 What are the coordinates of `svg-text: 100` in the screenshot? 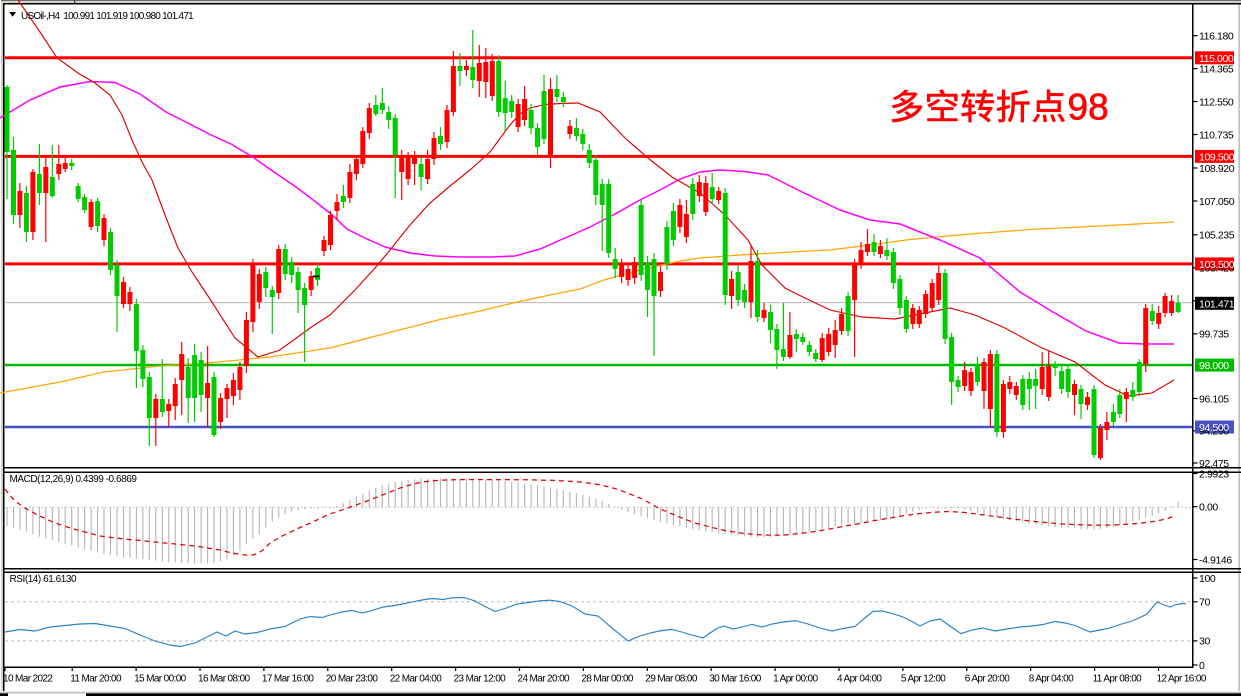 It's located at (1207, 579).